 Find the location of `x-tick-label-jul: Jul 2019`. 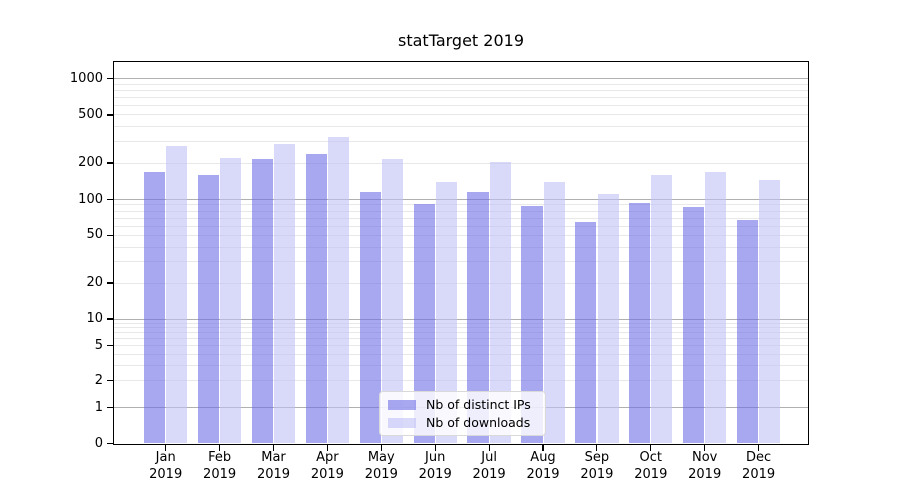

x-tick-label-jul: Jul 2019 is located at coordinates (489, 466).